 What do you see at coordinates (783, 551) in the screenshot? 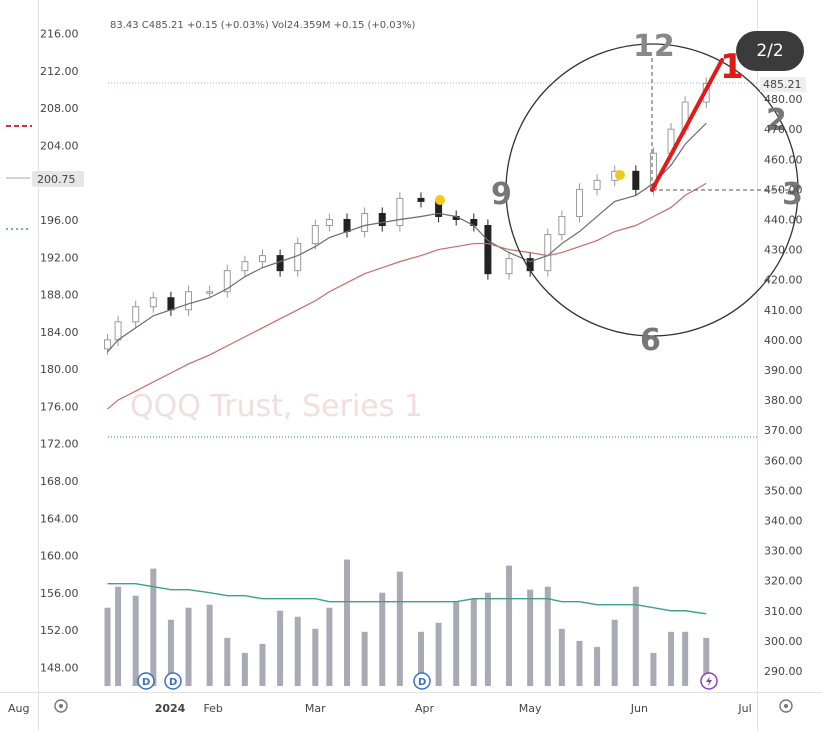
I see `right-axis-tick: 330.00` at bounding box center [783, 551].